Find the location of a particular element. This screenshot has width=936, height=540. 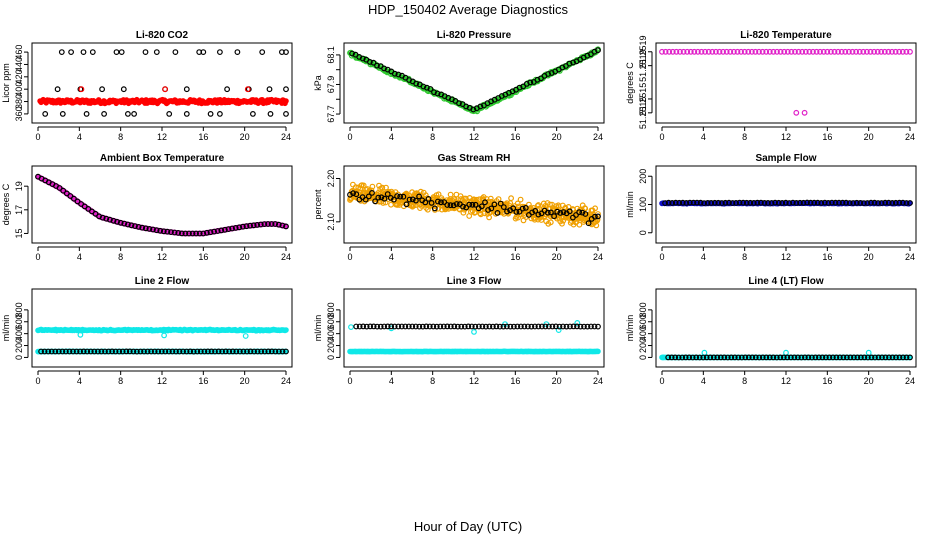

plot-frame is located at coordinates (786, 83).